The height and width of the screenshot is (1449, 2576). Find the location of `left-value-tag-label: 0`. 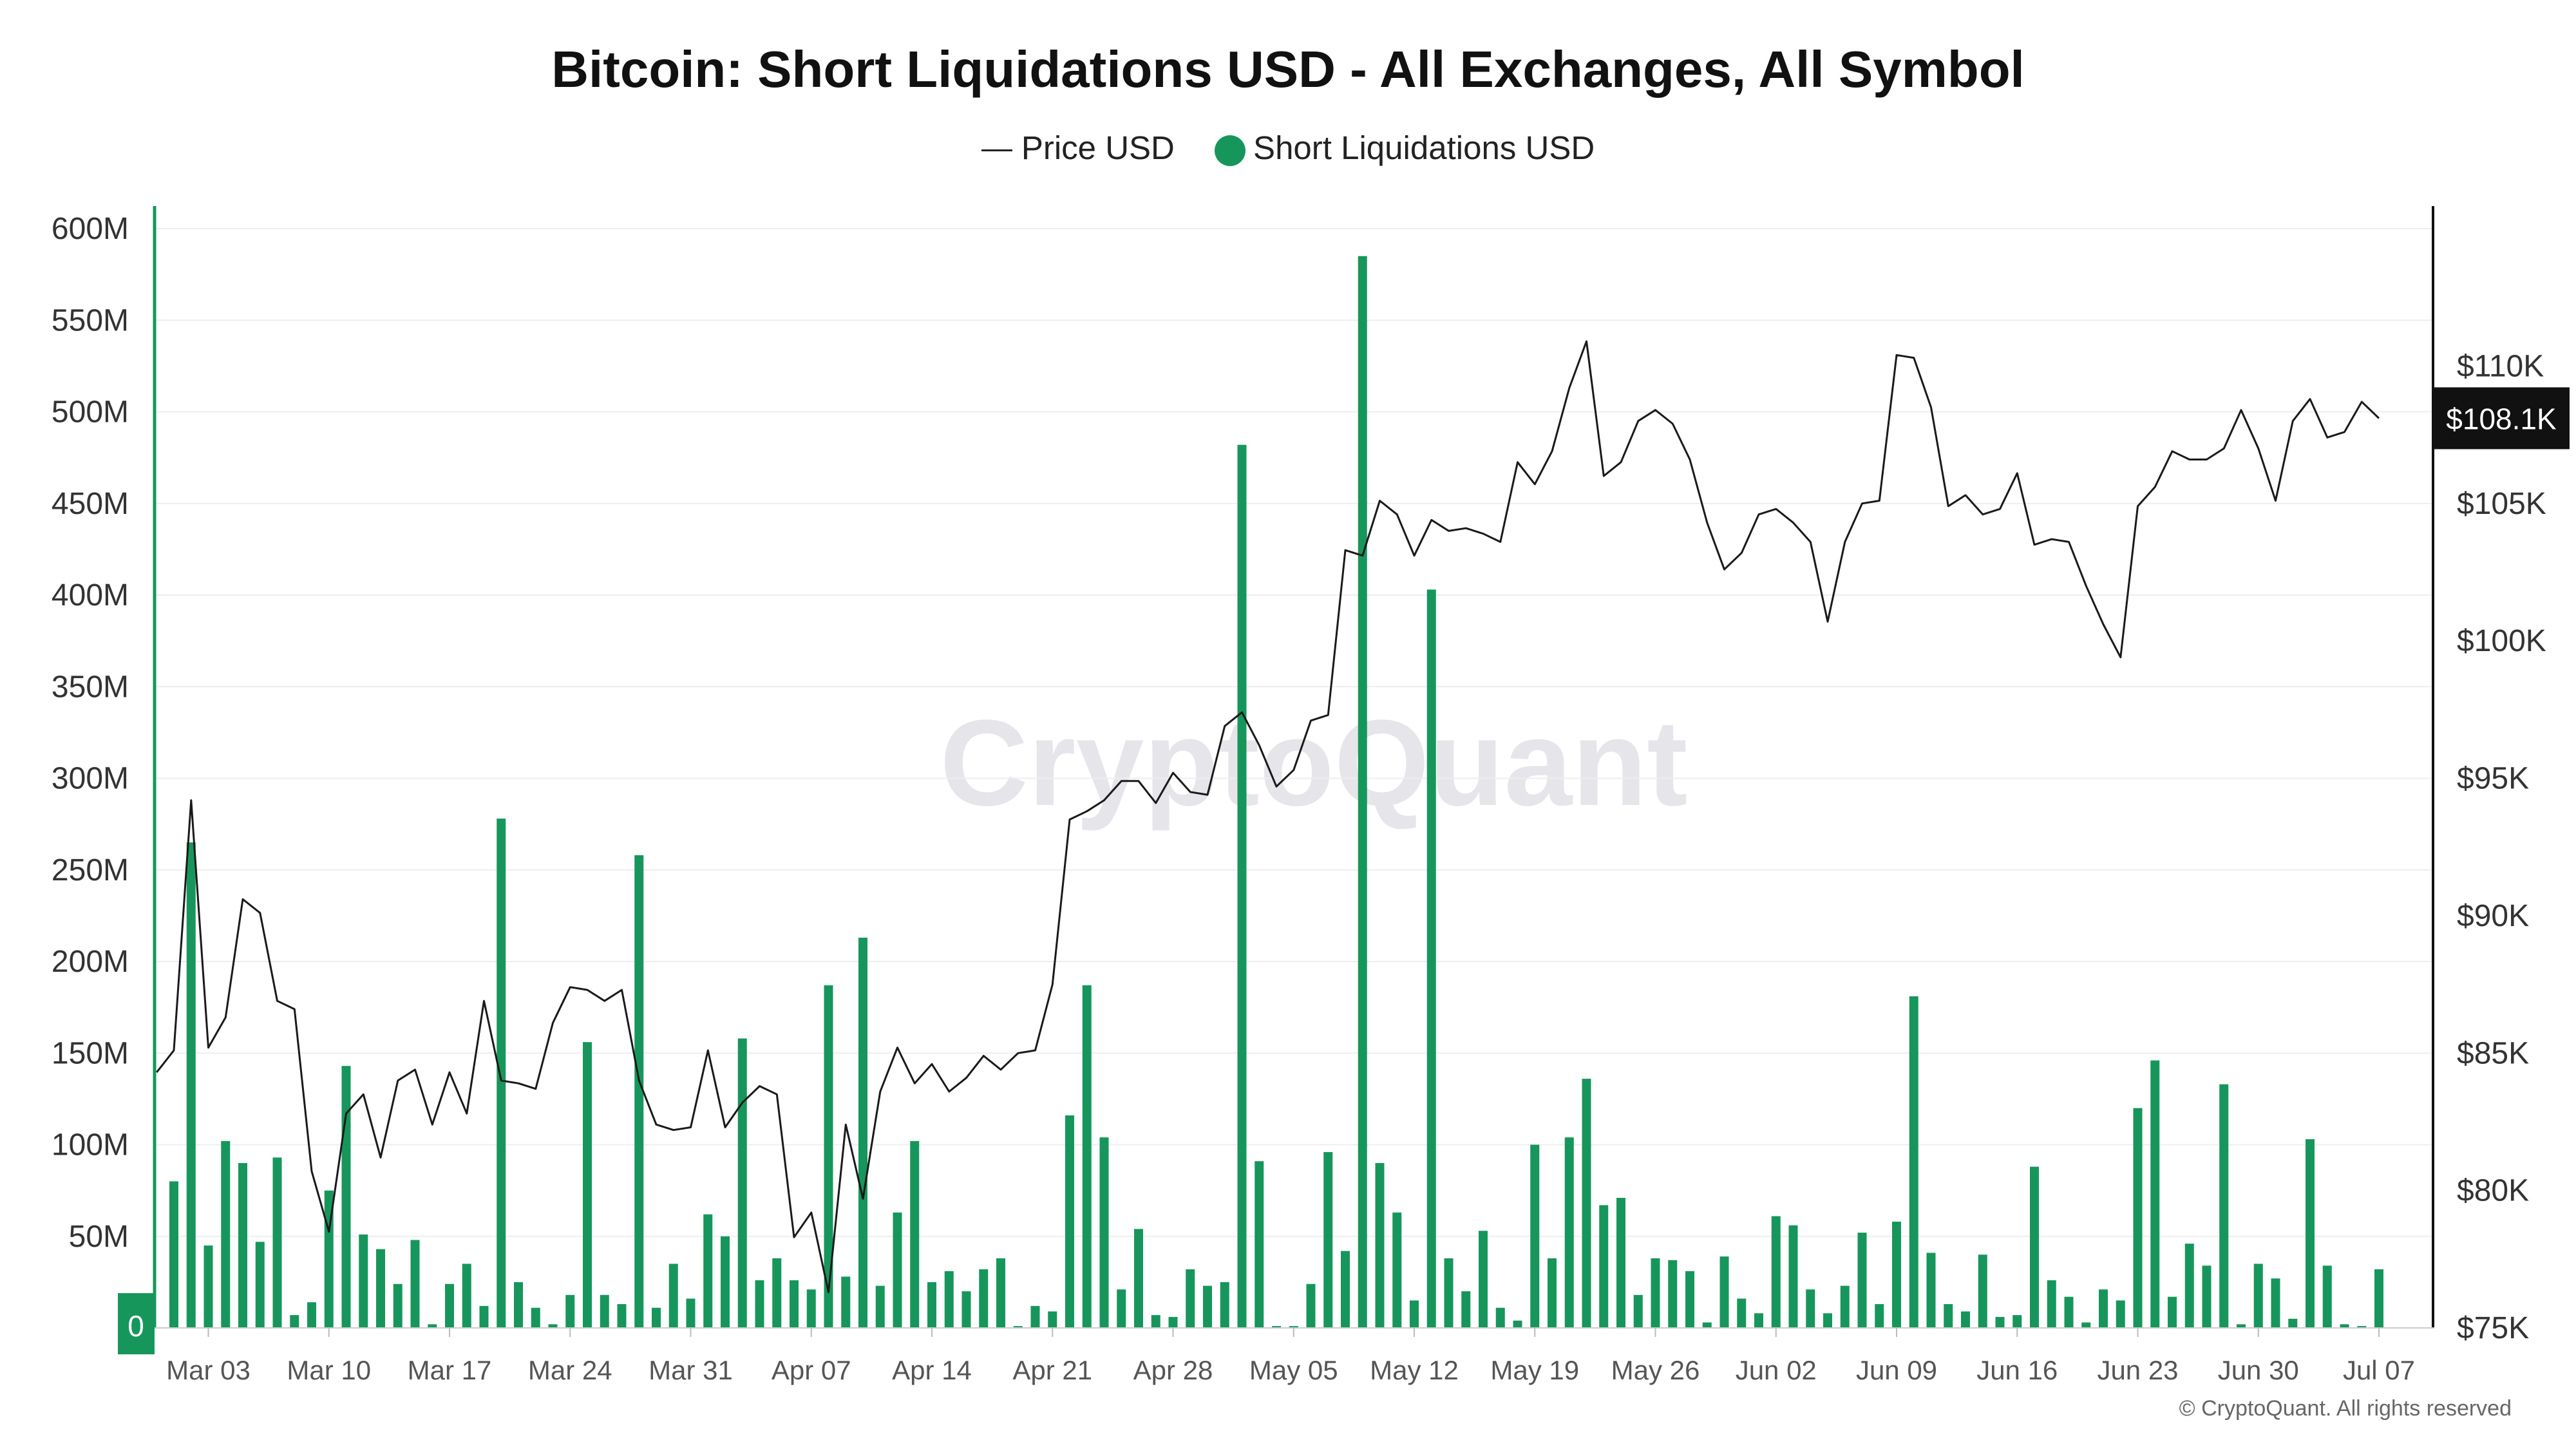

left-value-tag-label: 0 is located at coordinates (136, 1326).